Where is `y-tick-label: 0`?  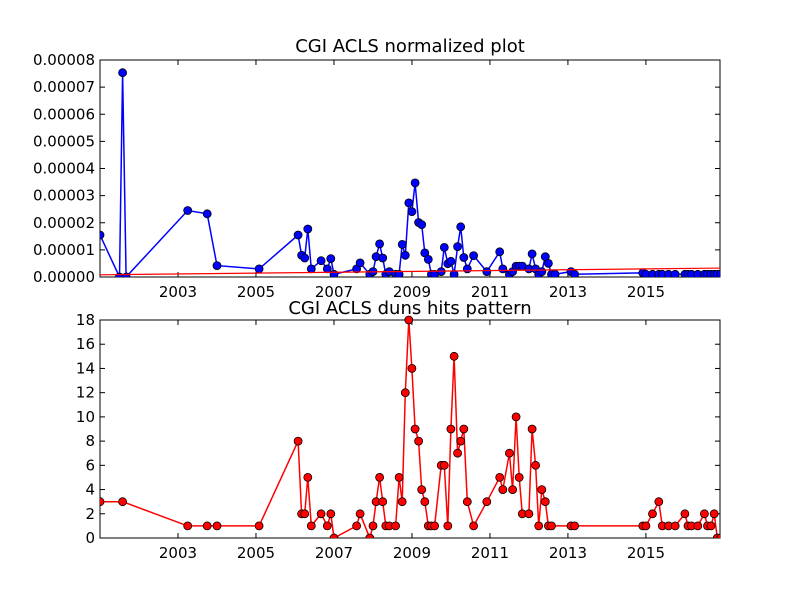
y-tick-label: 0 is located at coordinates (90, 538).